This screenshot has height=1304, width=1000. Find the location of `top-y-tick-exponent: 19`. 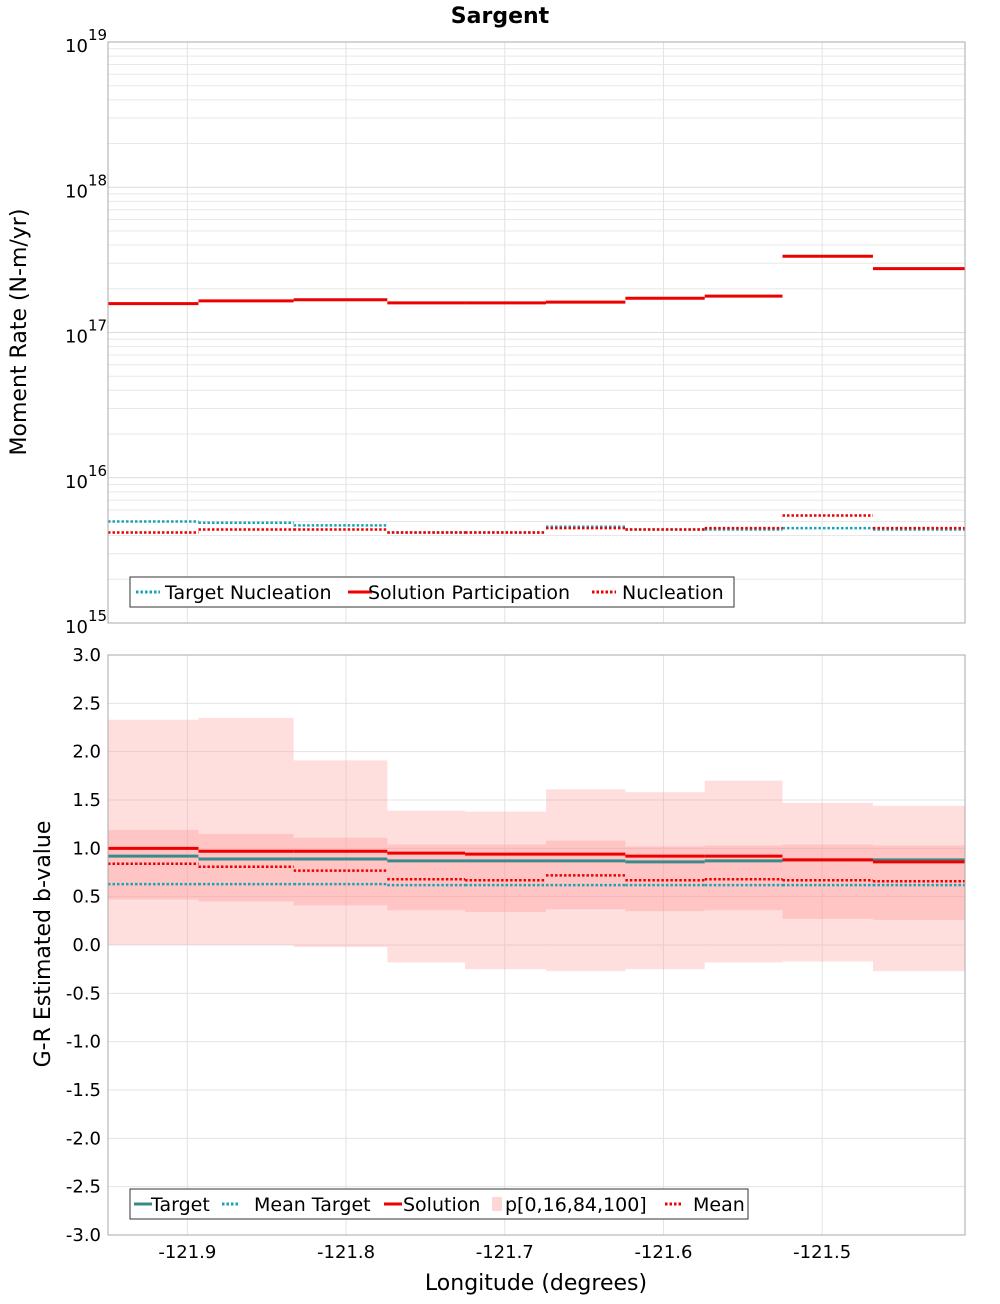

top-y-tick-exponent: 19 is located at coordinates (97, 35).